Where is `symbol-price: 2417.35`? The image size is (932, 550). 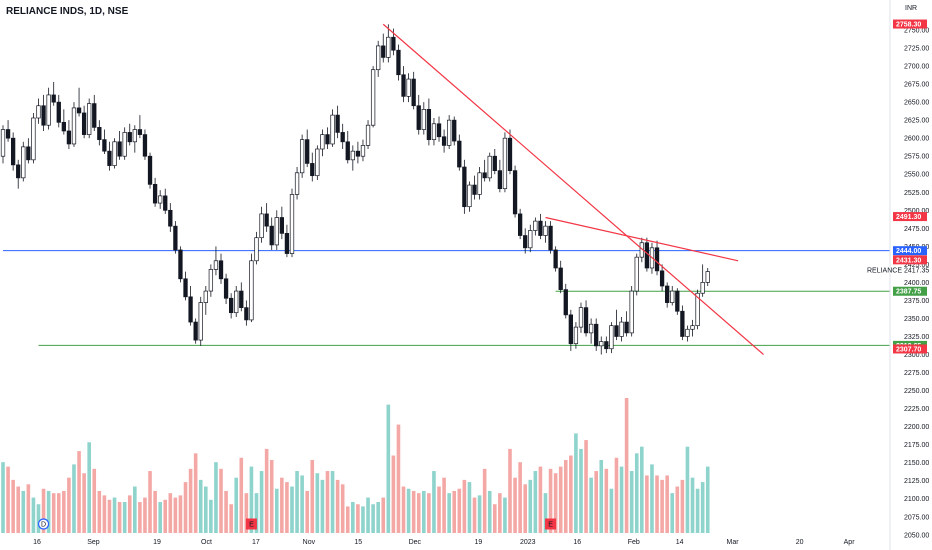 symbol-price: 2417.35 is located at coordinates (916, 270).